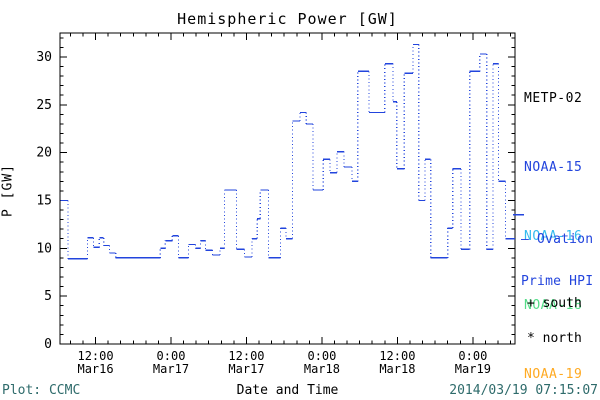 Image resolution: width=600 pixels, height=400 pixels. What do you see at coordinates (44, 57) in the screenshot?
I see `y-tick-label: 30` at bounding box center [44, 57].